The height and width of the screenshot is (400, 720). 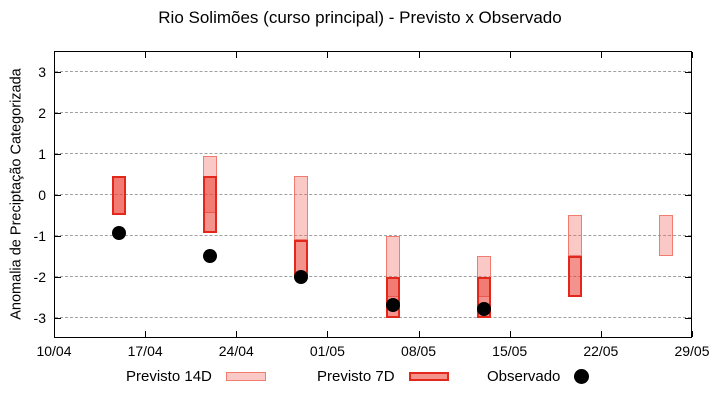 What do you see at coordinates (428, 376) in the screenshot?
I see `legend-swatch-previsto-7d-icon` at bounding box center [428, 376].